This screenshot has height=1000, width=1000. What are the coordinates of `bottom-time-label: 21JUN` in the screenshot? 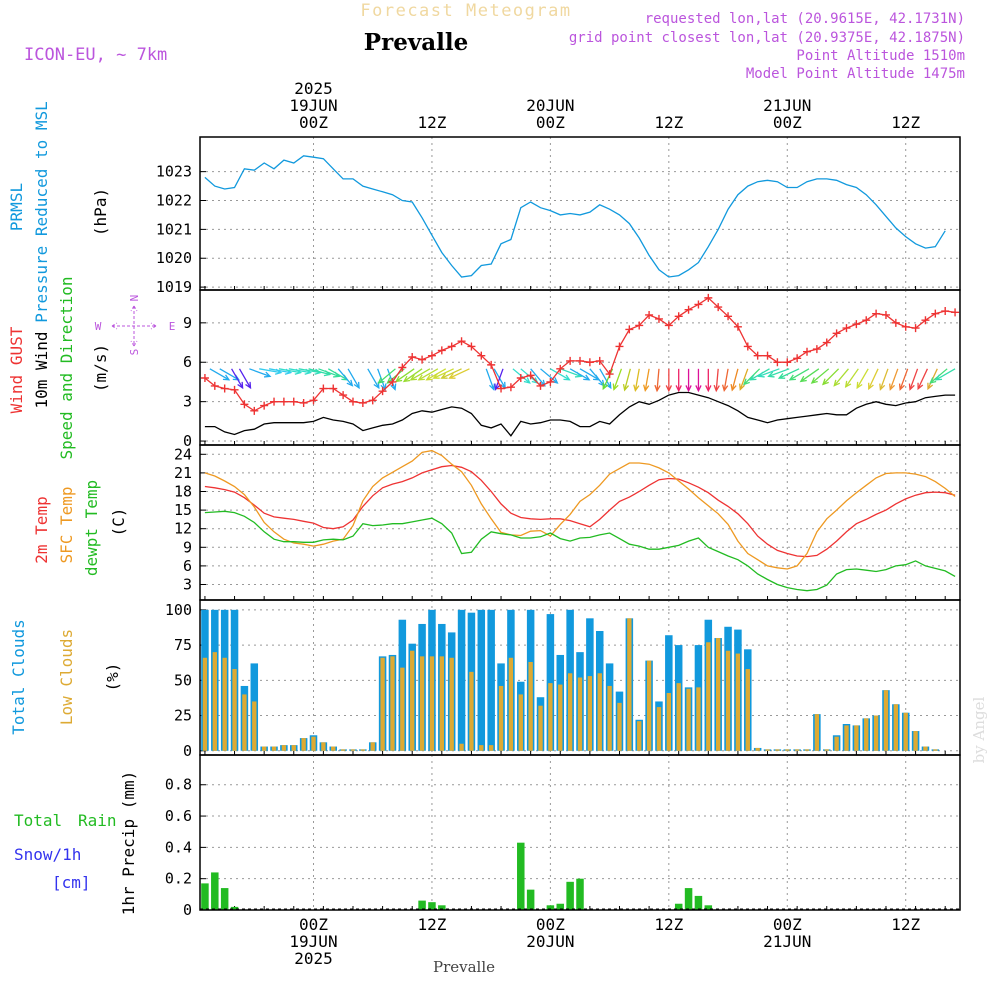 It's located at (787, 941).